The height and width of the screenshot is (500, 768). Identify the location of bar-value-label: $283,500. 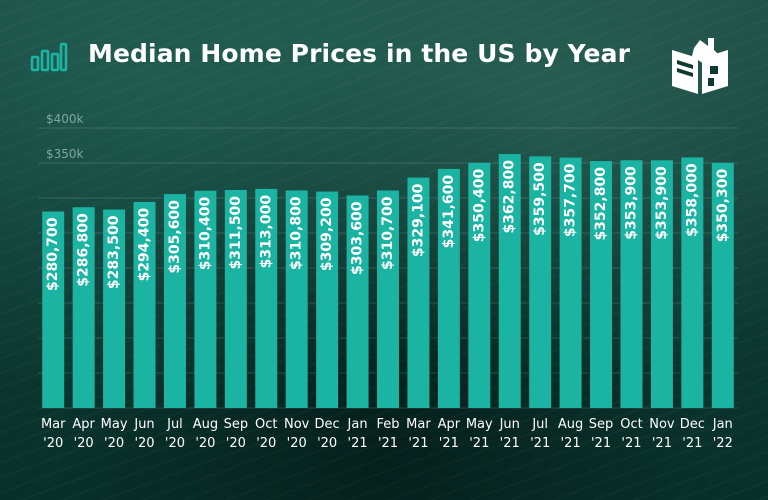
(114, 252).